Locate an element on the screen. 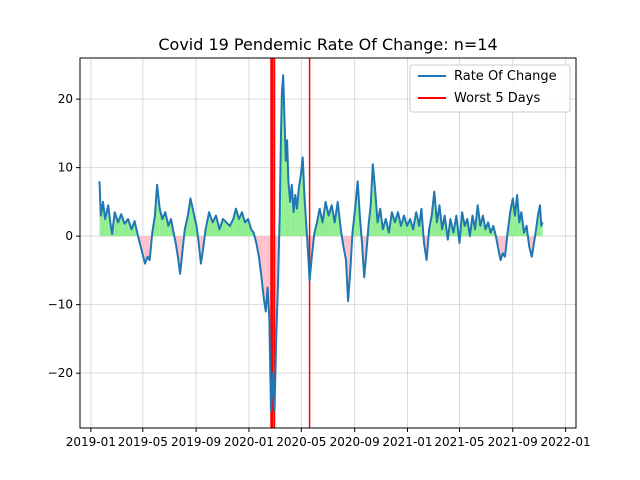 The image size is (640, 480). x-tick-label: 2020-05 is located at coordinates (301, 442).